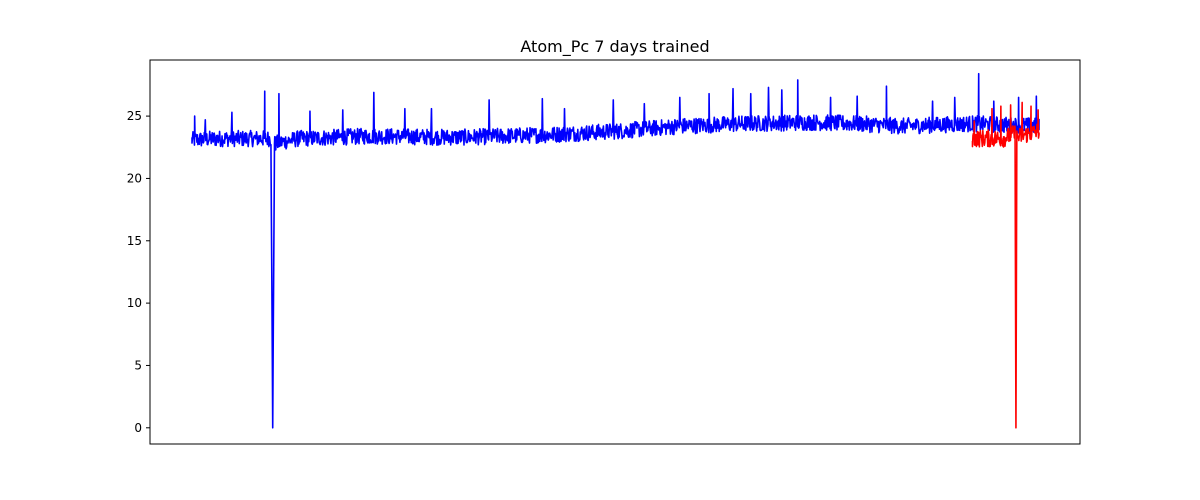 The height and width of the screenshot is (500, 1200). Describe the element at coordinates (134, 116) in the screenshot. I see `y-tick-label: 25` at that location.